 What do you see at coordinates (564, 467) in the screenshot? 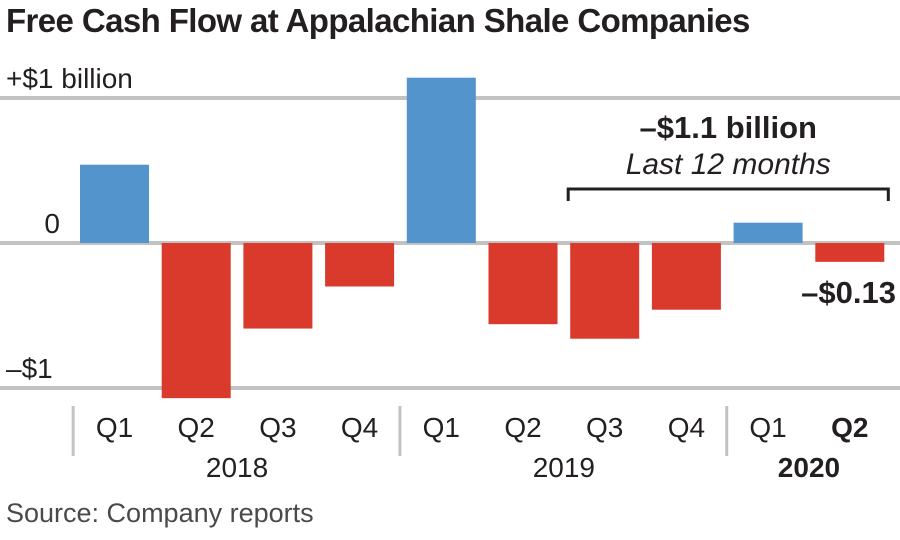
I see `year-label: 2019` at bounding box center [564, 467].